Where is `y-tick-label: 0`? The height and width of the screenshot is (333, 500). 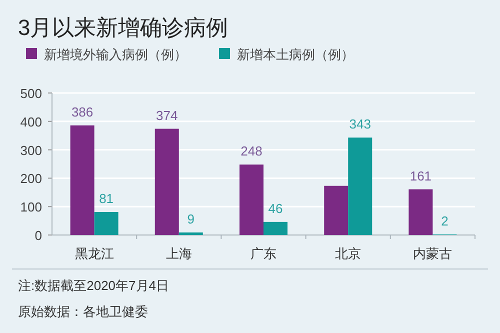
y-tick-label: 0 is located at coordinates (38, 235).